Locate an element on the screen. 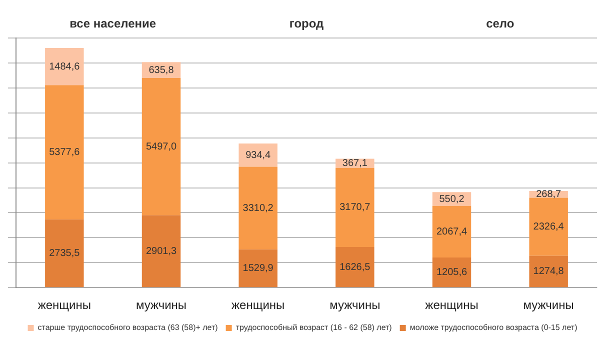  data-label: 268,7 is located at coordinates (549, 194).